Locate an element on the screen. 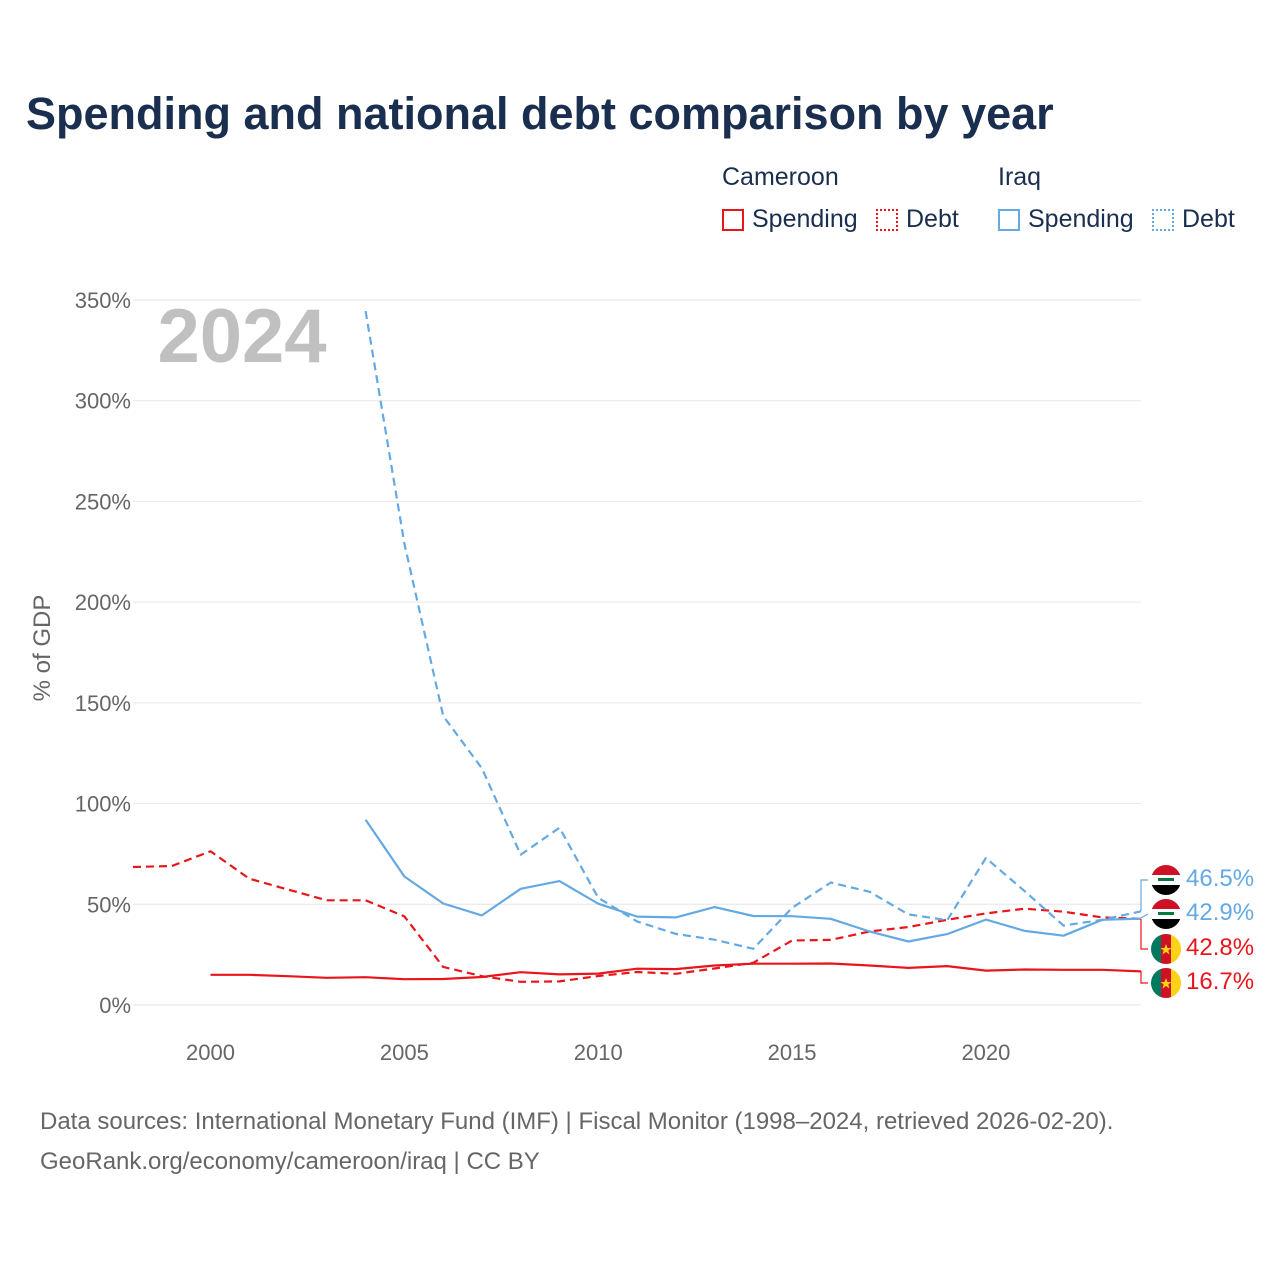 The width and height of the screenshot is (1280, 1280). y-tick-label: 150% is located at coordinates (103, 703).